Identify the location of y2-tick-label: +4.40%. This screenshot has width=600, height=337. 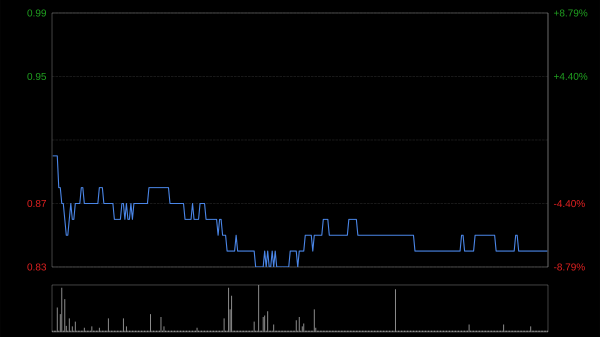
(571, 76).